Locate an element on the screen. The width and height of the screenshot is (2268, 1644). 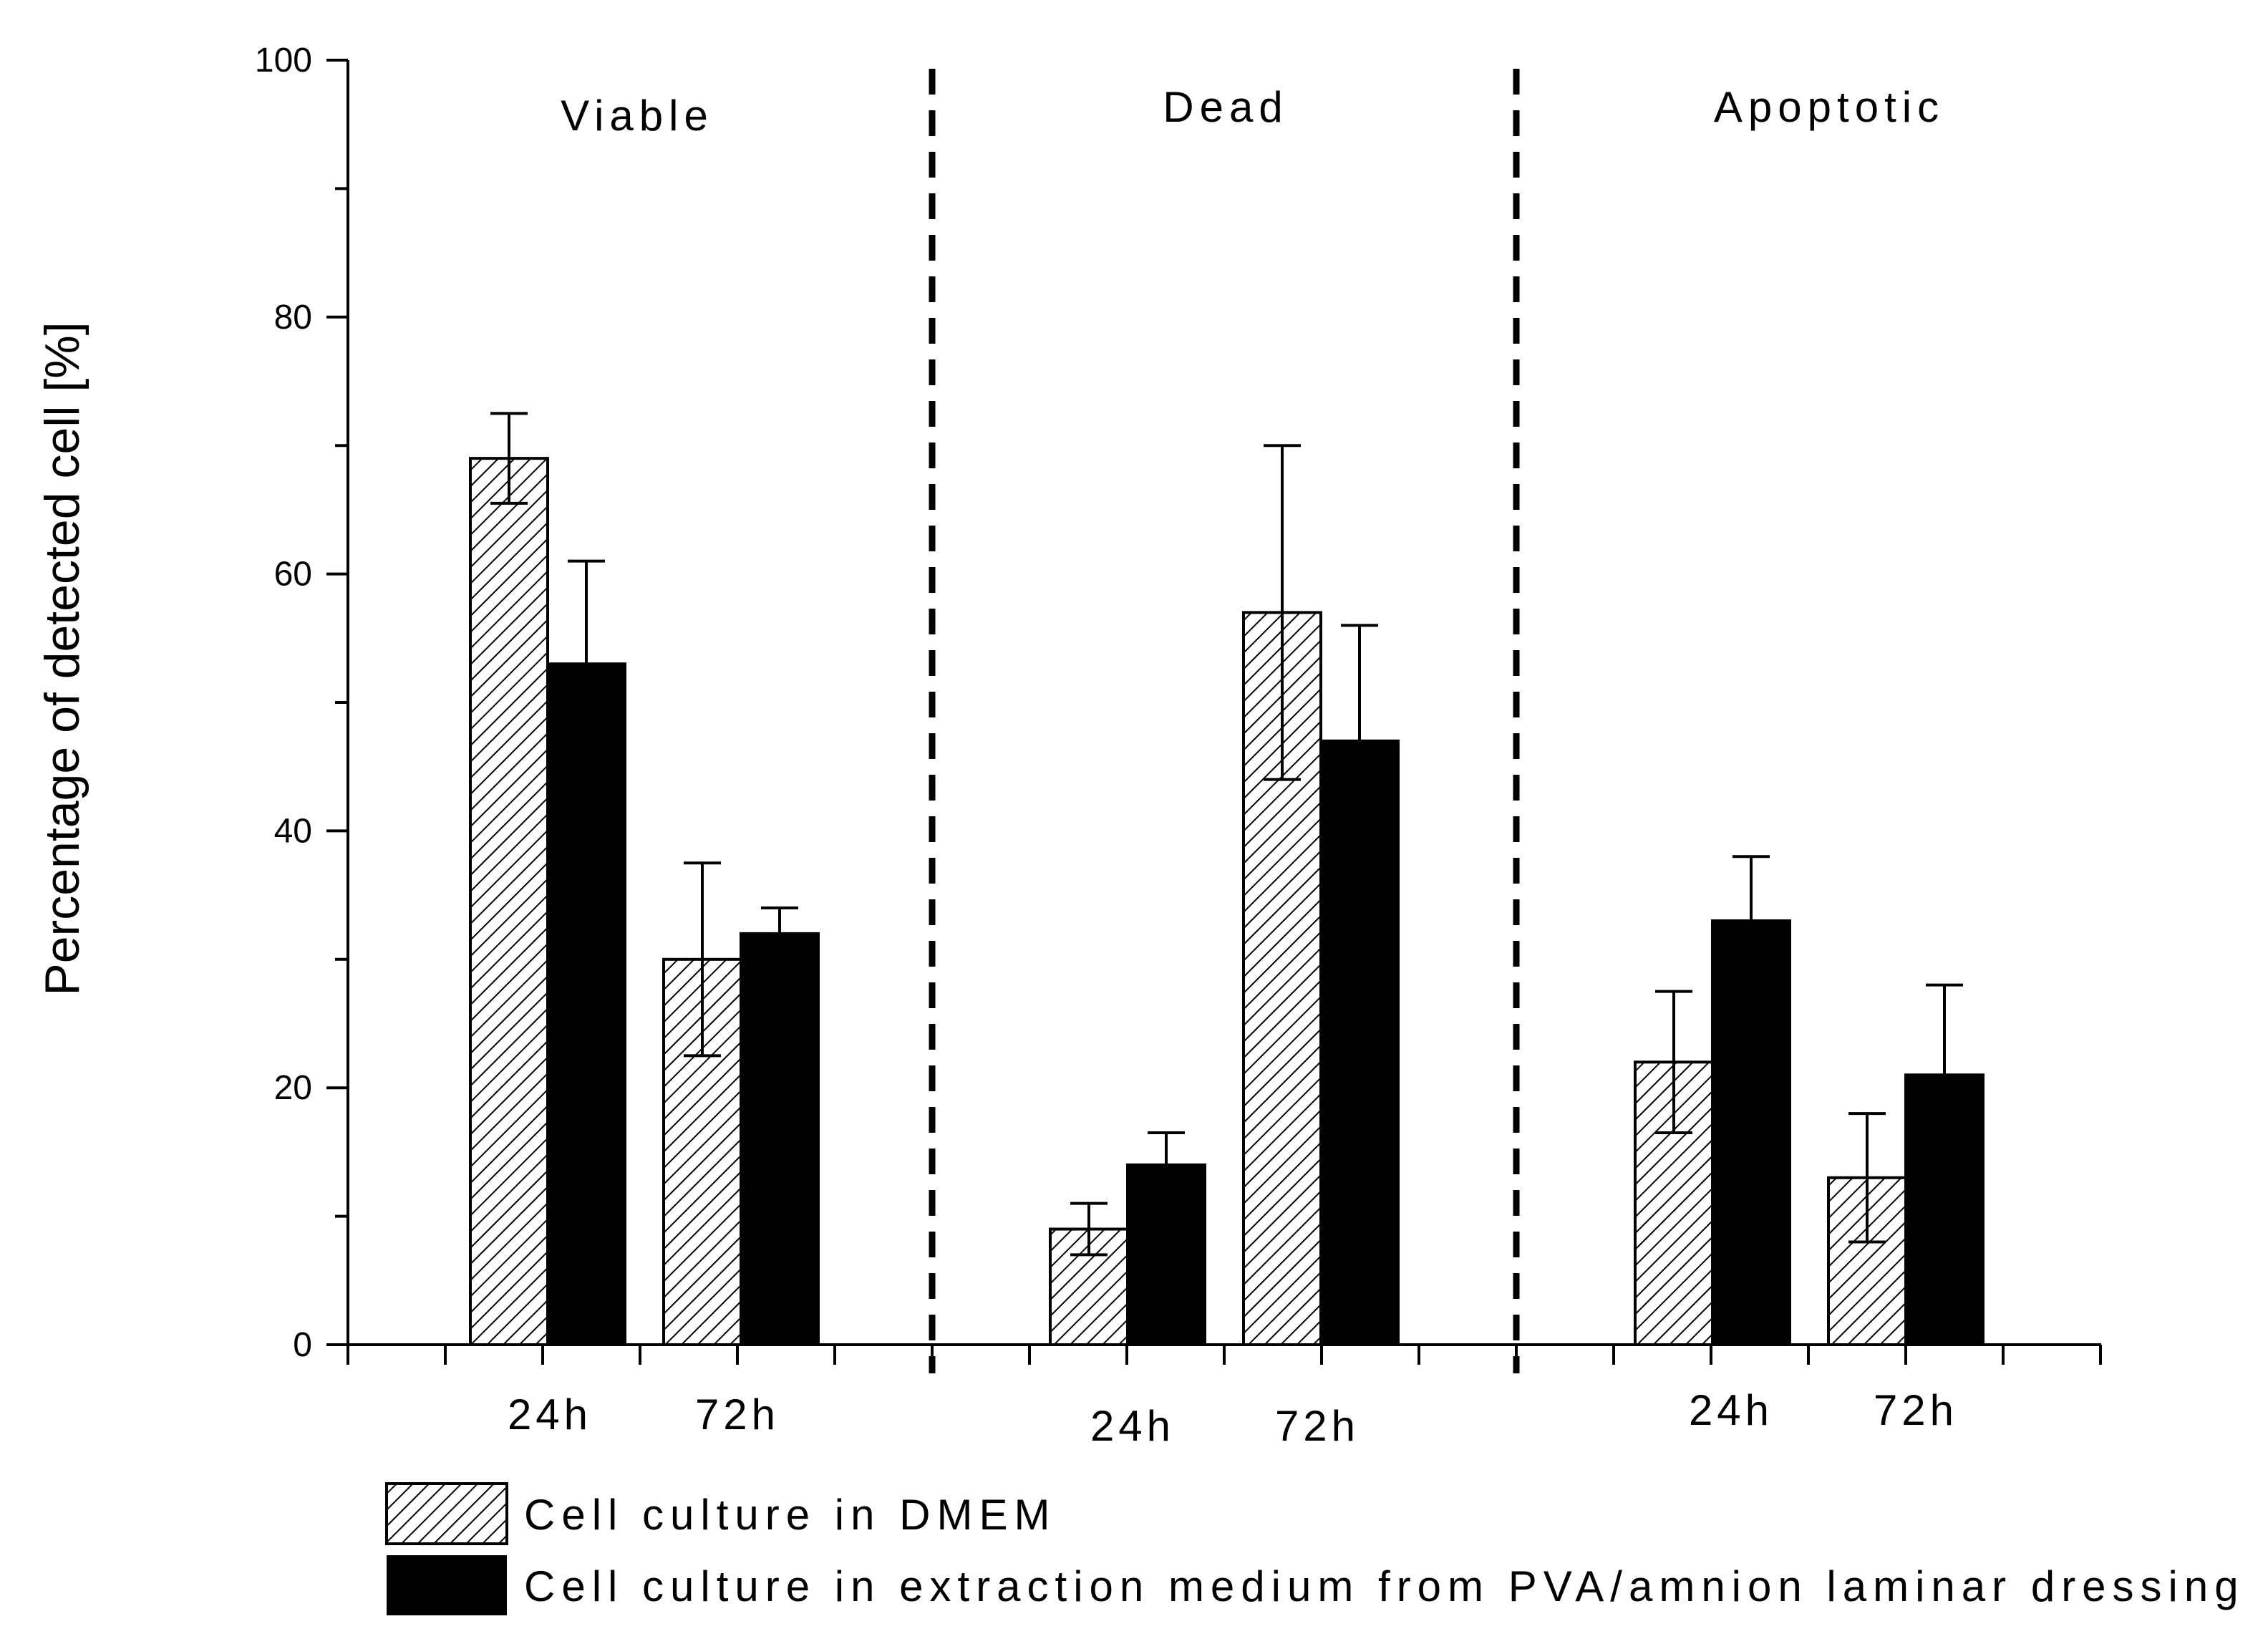
timepoint-label-apoptotic-72h: 72h is located at coordinates (1916, 1410).